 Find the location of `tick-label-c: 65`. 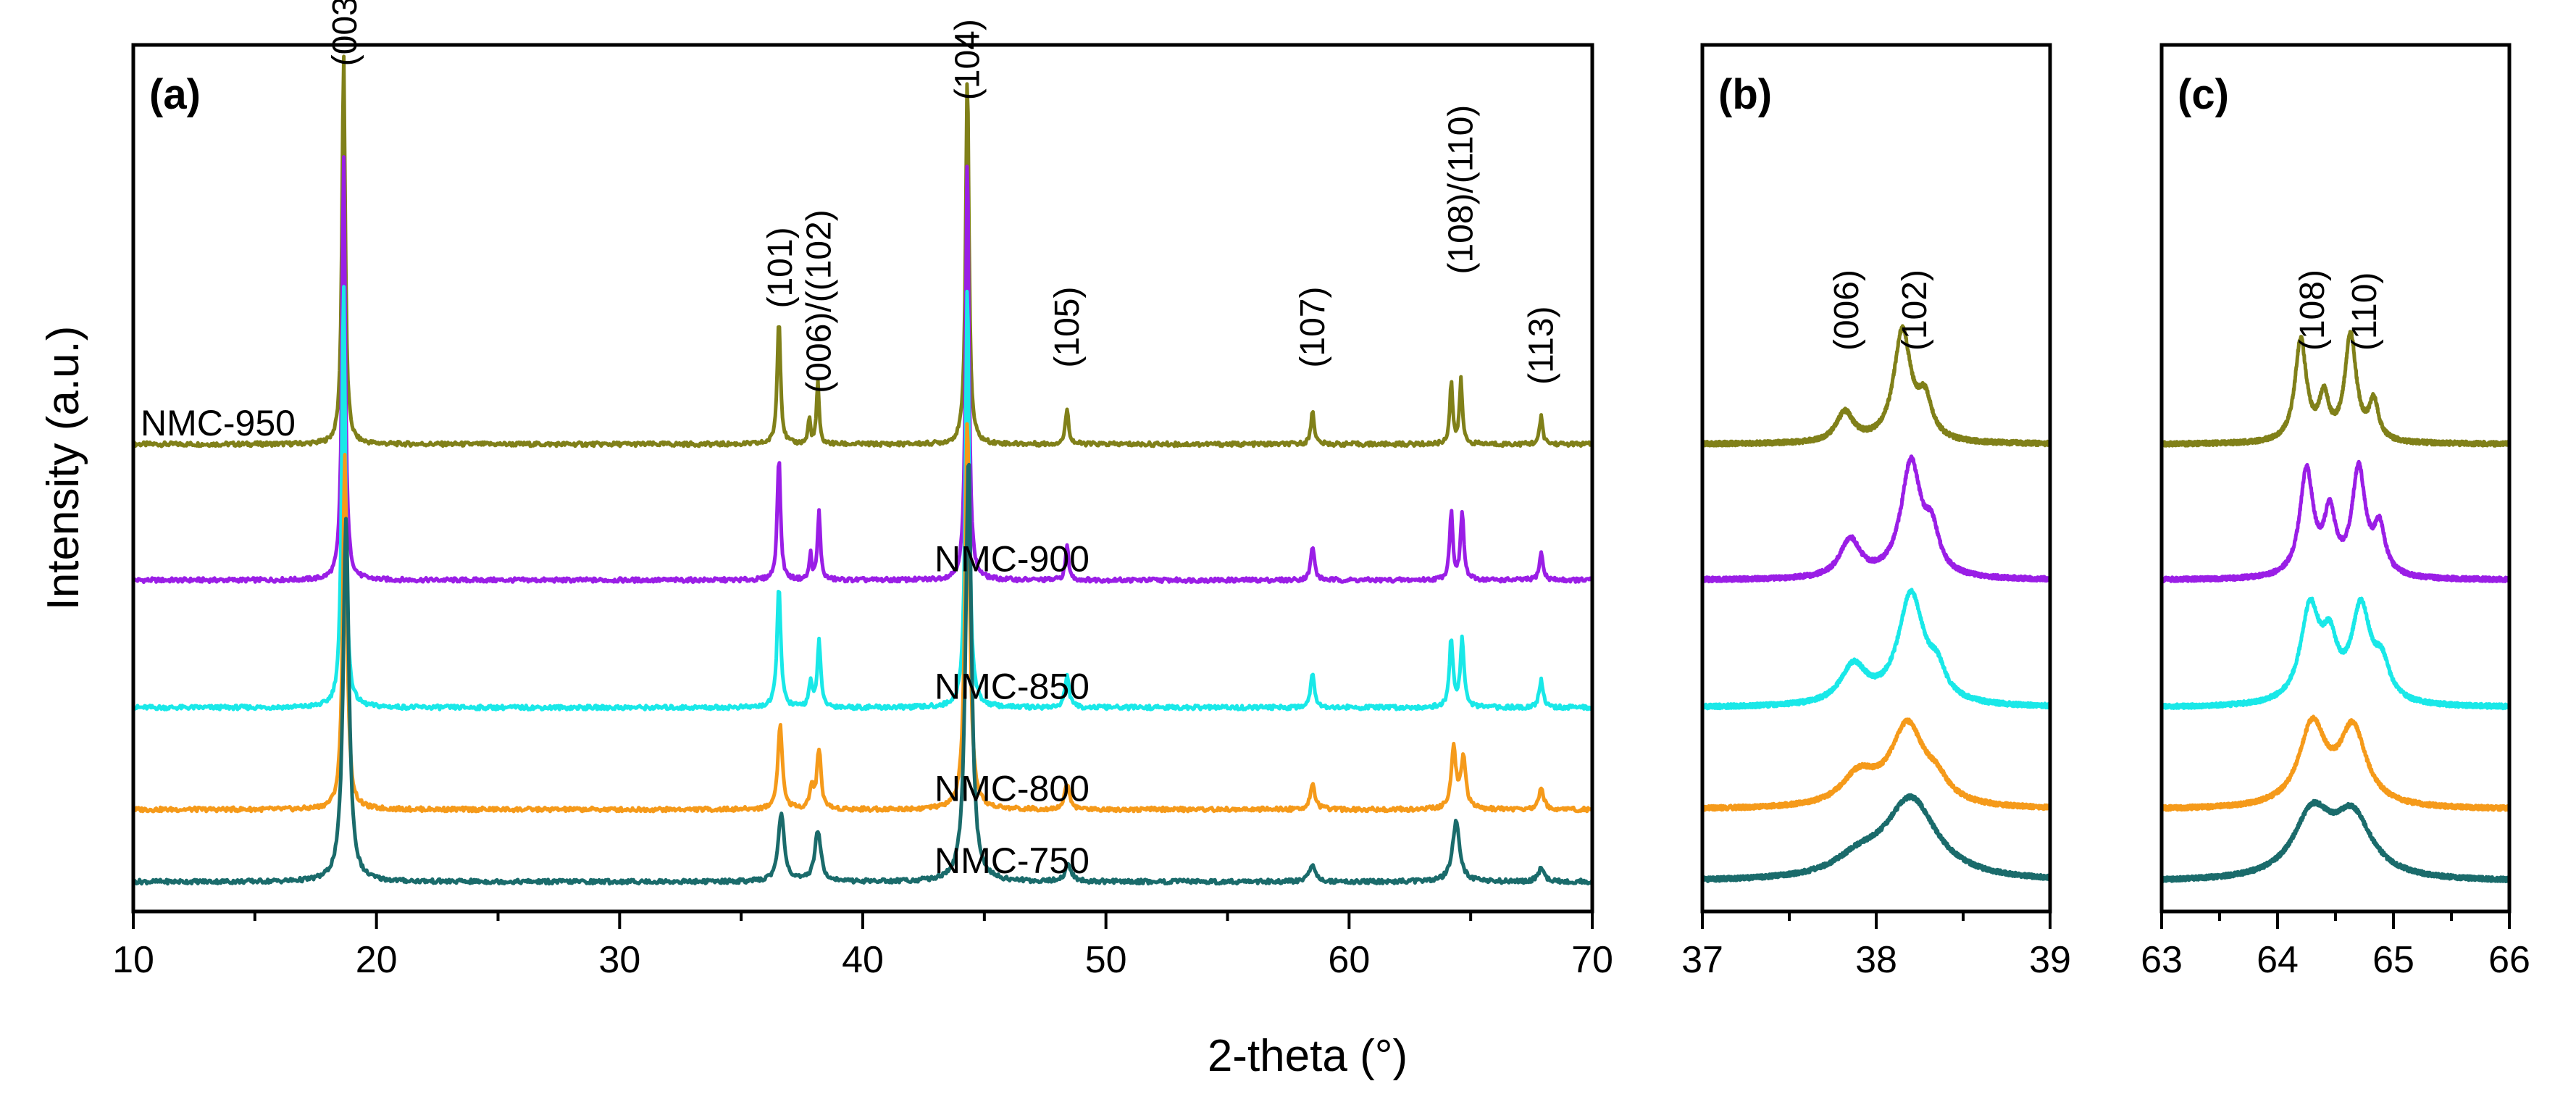

tick-label-c: 65 is located at coordinates (2393, 960).